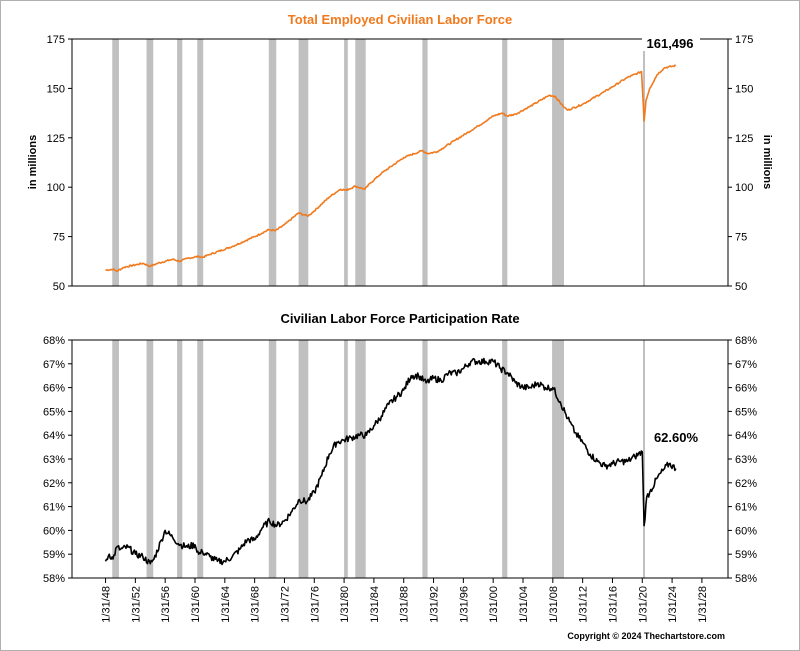 The height and width of the screenshot is (651, 800). Describe the element at coordinates (746, 508) in the screenshot. I see `participation-ytick-label-right: 61%` at that location.